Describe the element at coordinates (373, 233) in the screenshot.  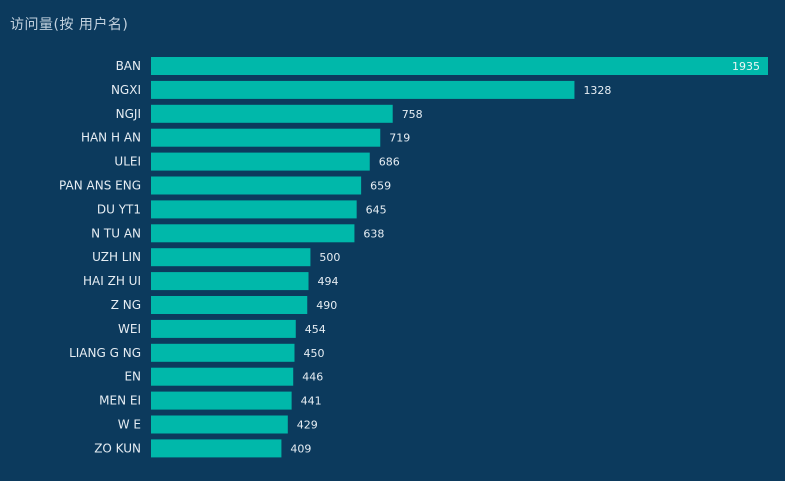
I see `data-label: 638` at that location.